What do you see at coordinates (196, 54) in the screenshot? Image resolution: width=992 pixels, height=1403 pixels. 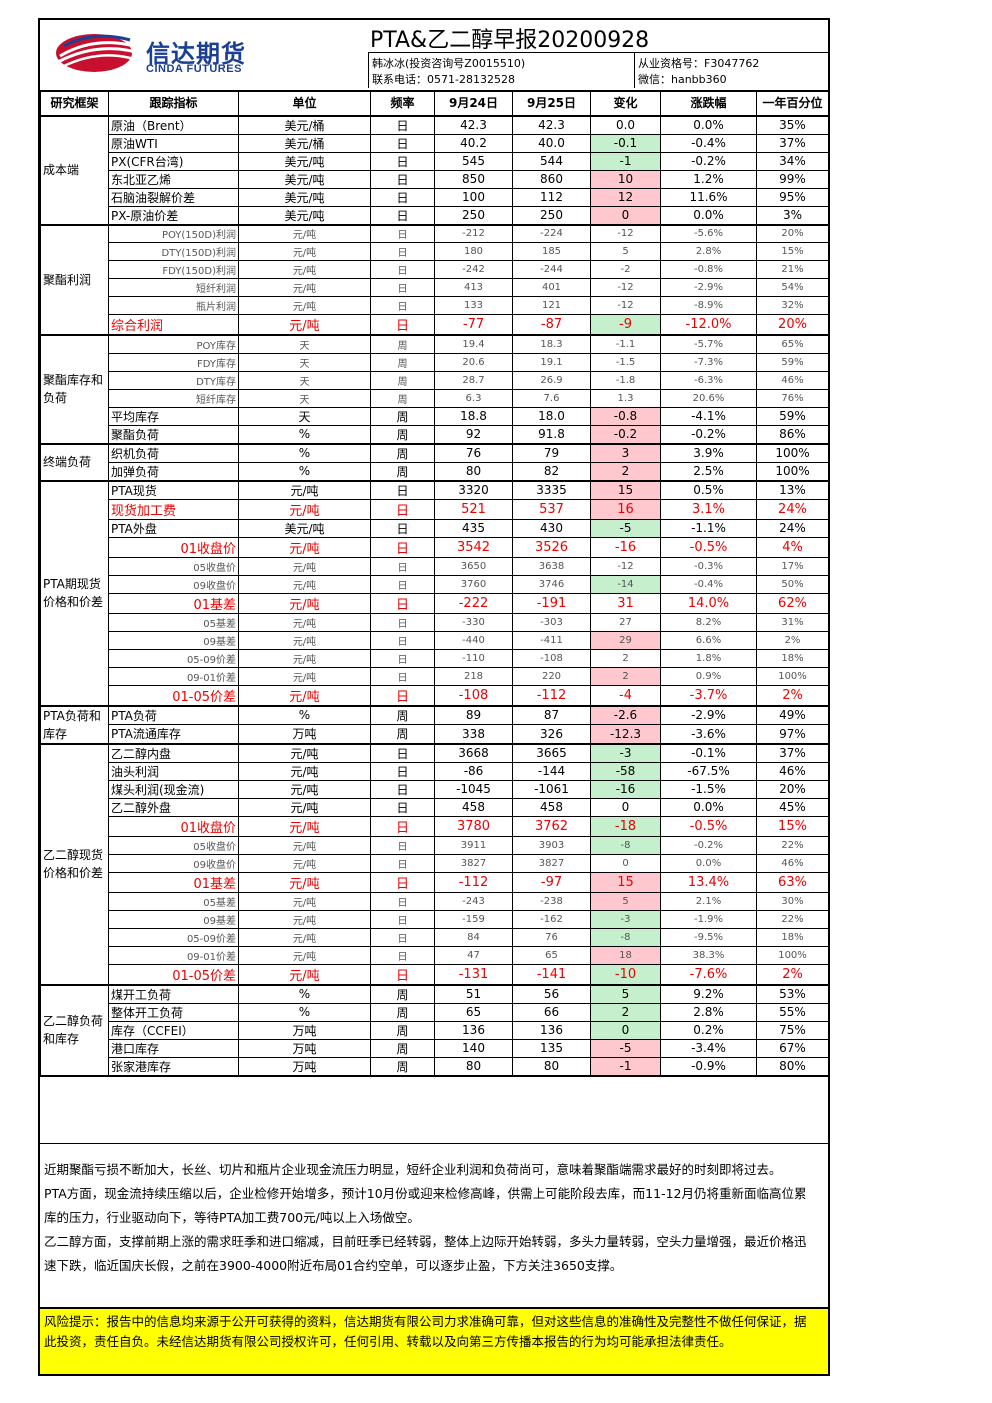 I see `logo-cn-text: 信达期货` at bounding box center [196, 54].